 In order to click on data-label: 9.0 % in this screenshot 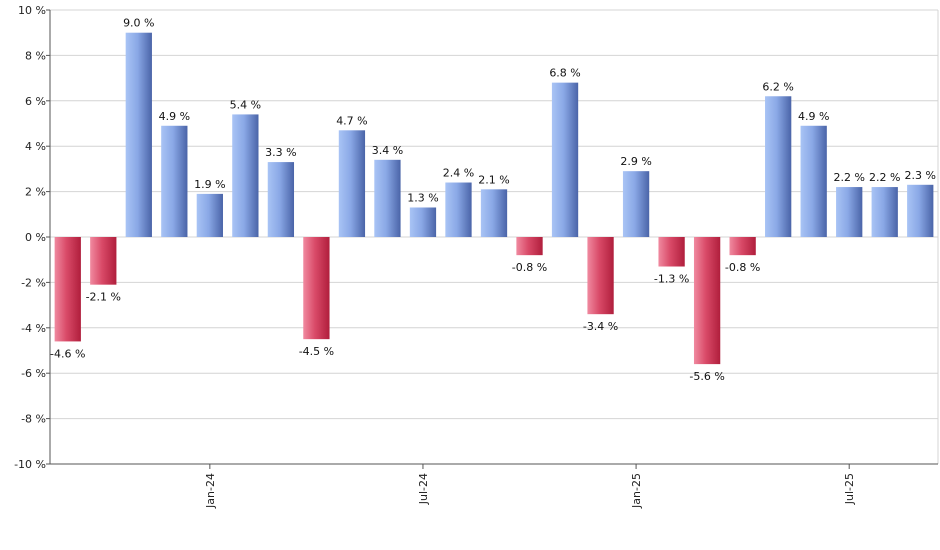, I will do `click(138, 23)`.